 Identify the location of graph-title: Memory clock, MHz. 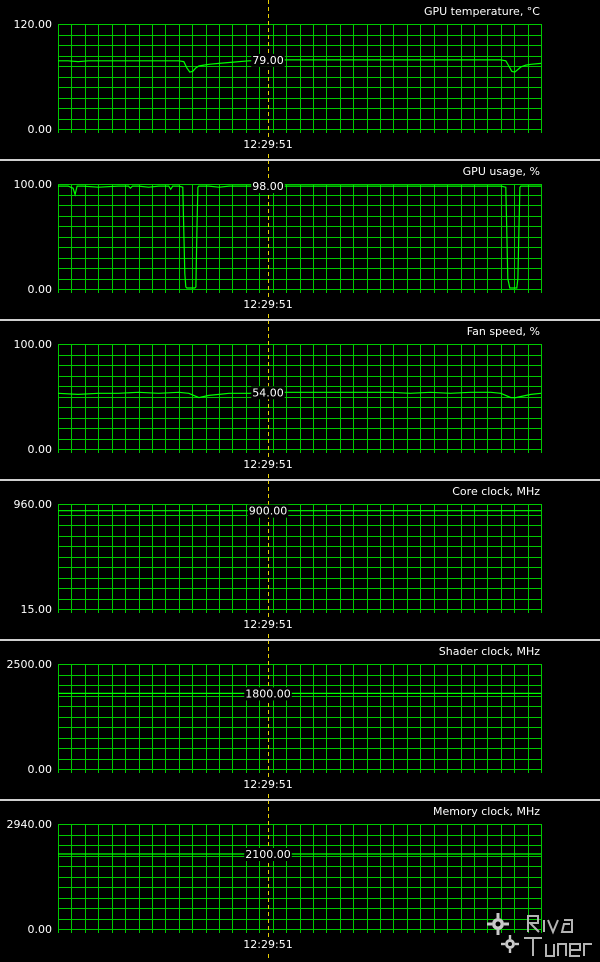
(486, 811).